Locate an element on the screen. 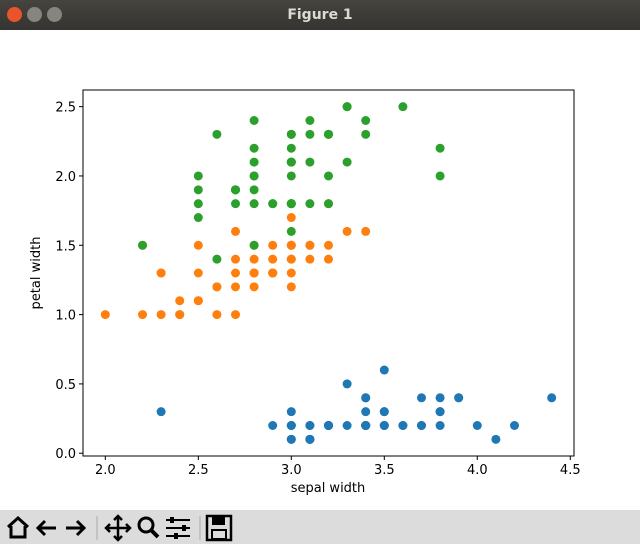 The height and width of the screenshot is (548, 640). toolbar is located at coordinates (320, 527).